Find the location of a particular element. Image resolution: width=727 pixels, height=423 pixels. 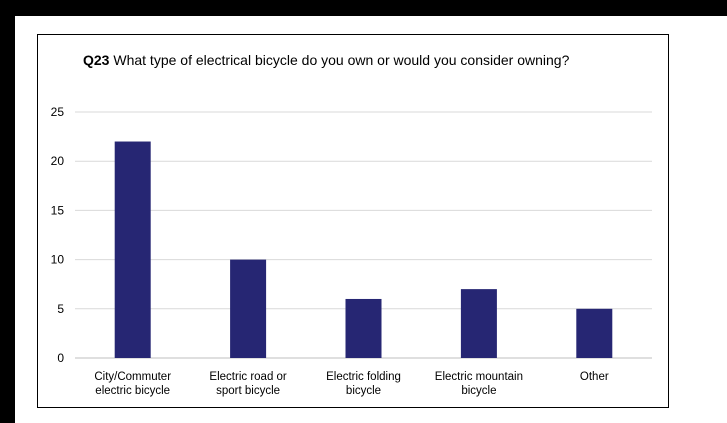

y-tick-label: 20 is located at coordinates (58, 161).